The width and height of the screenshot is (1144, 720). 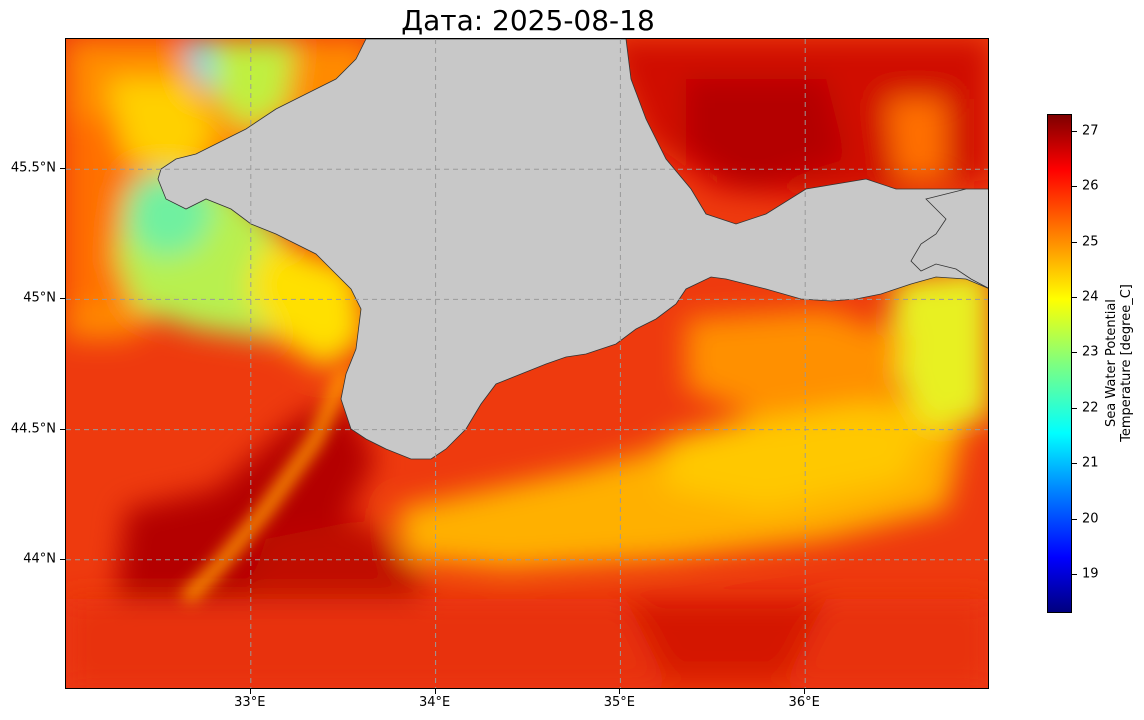 I want to click on lat-tick-label: 45°N, so click(x=39, y=298).